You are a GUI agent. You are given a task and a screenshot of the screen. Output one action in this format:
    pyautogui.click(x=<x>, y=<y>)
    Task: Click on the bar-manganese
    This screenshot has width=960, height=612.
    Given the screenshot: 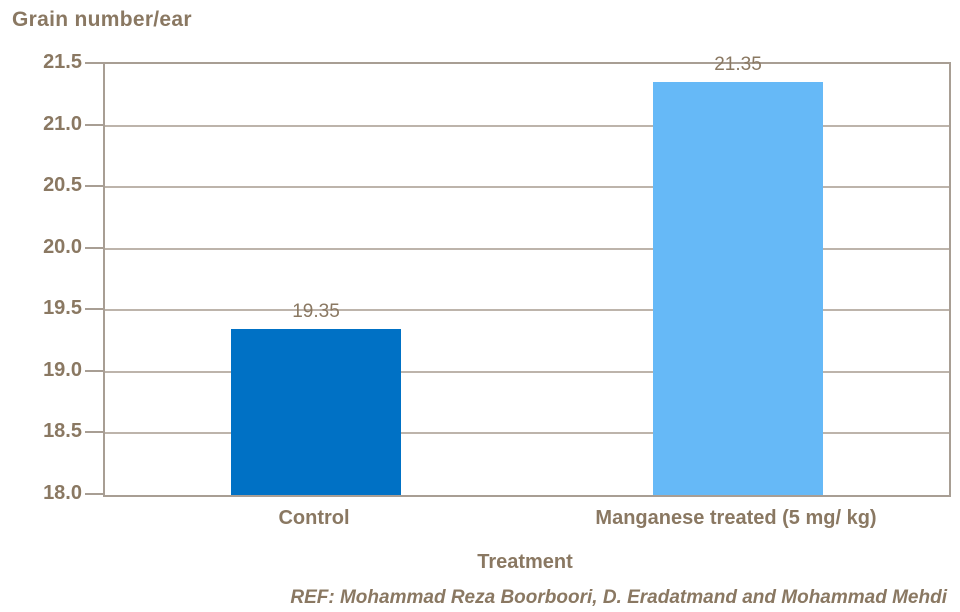 What is the action you would take?
    pyautogui.click(x=738, y=288)
    